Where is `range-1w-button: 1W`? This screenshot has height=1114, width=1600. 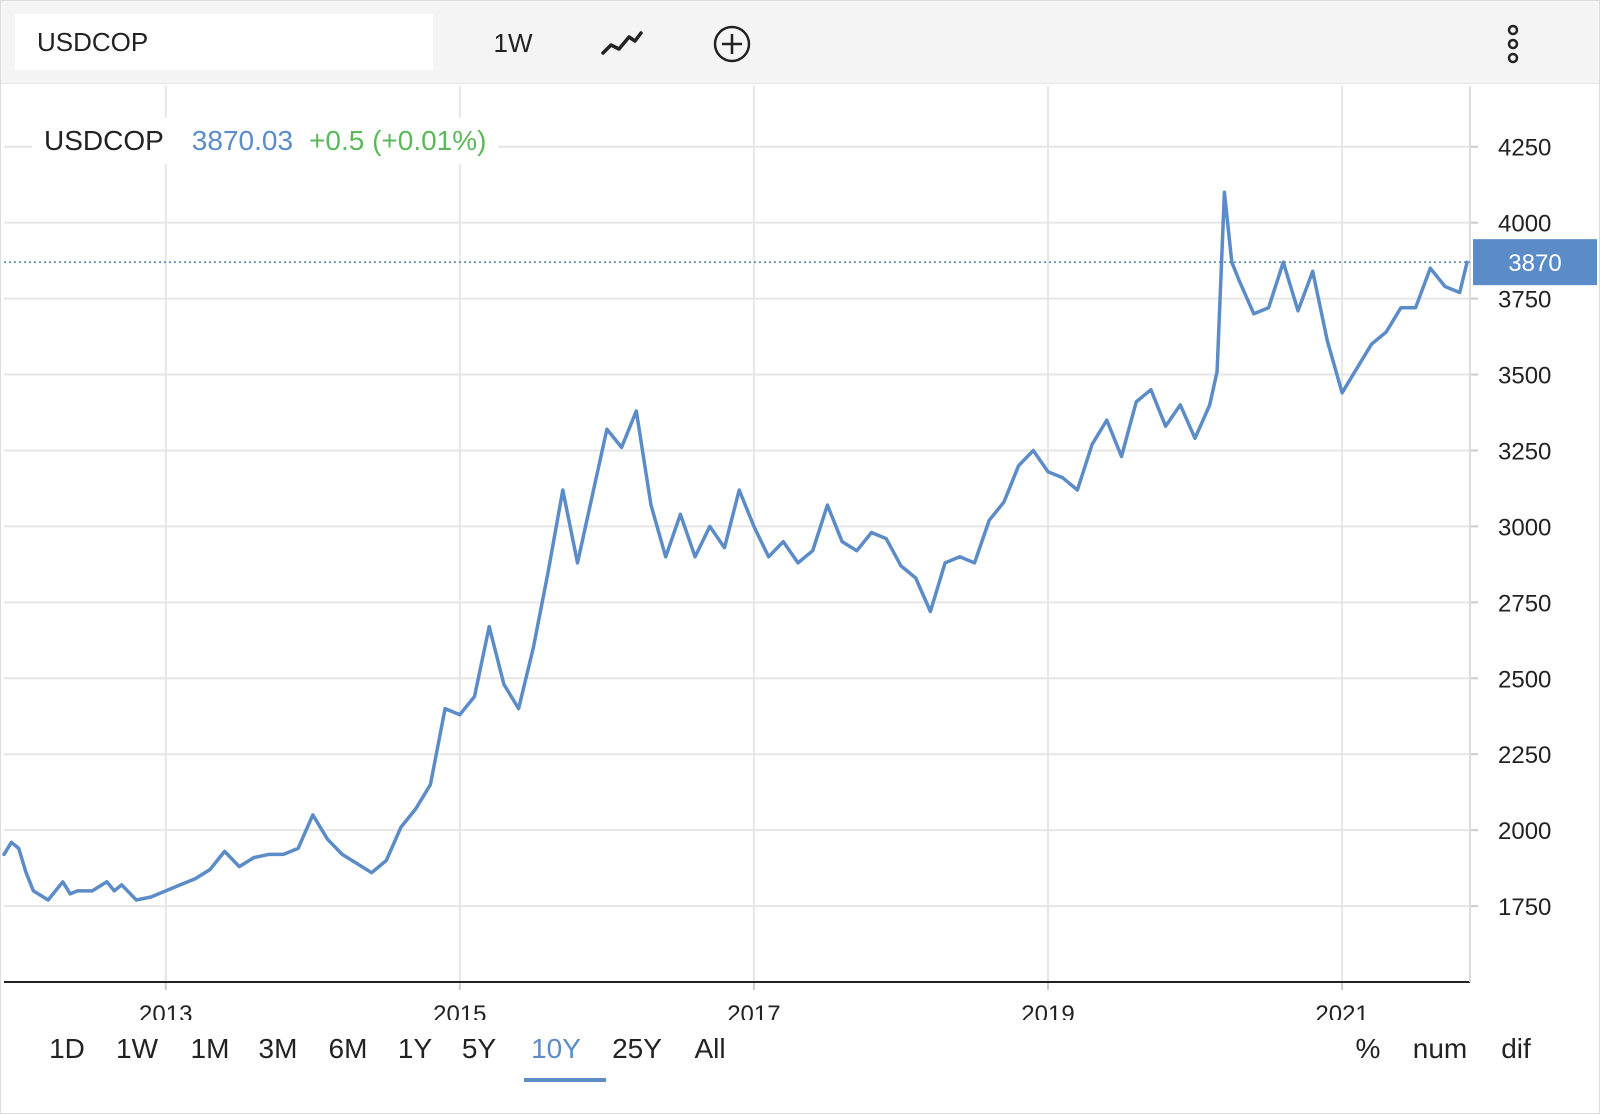 range-1w-button: 1W is located at coordinates (137, 1048).